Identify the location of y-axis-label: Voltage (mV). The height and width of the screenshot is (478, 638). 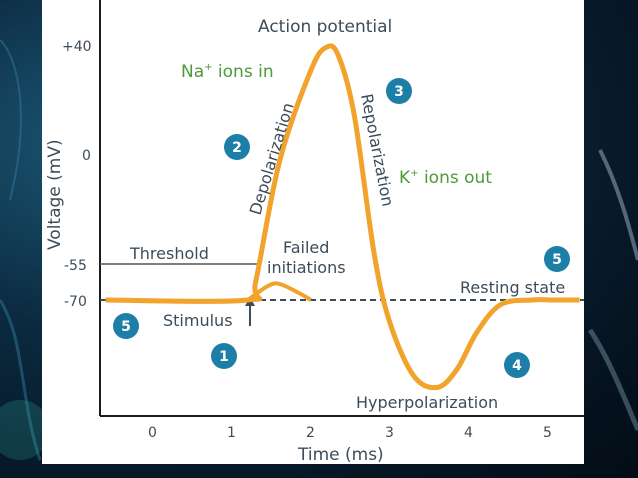
(55, 194).